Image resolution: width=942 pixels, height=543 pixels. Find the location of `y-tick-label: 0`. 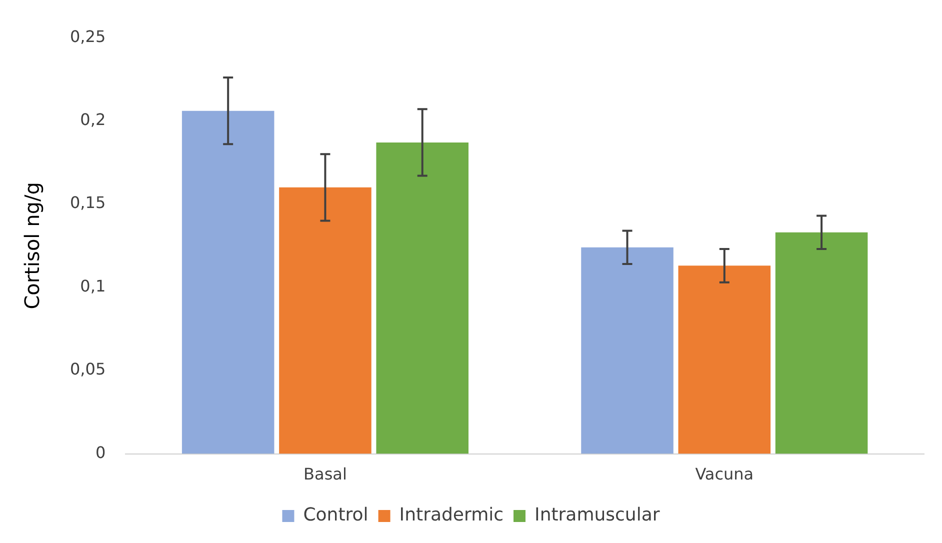

y-tick-label: 0 is located at coordinates (100, 452).